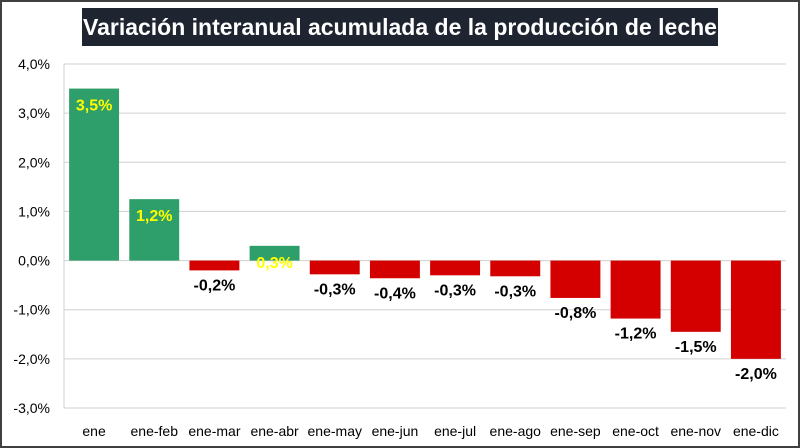  Describe the element at coordinates (274, 431) in the screenshot. I see `x-tick-label: ene-abr` at that location.